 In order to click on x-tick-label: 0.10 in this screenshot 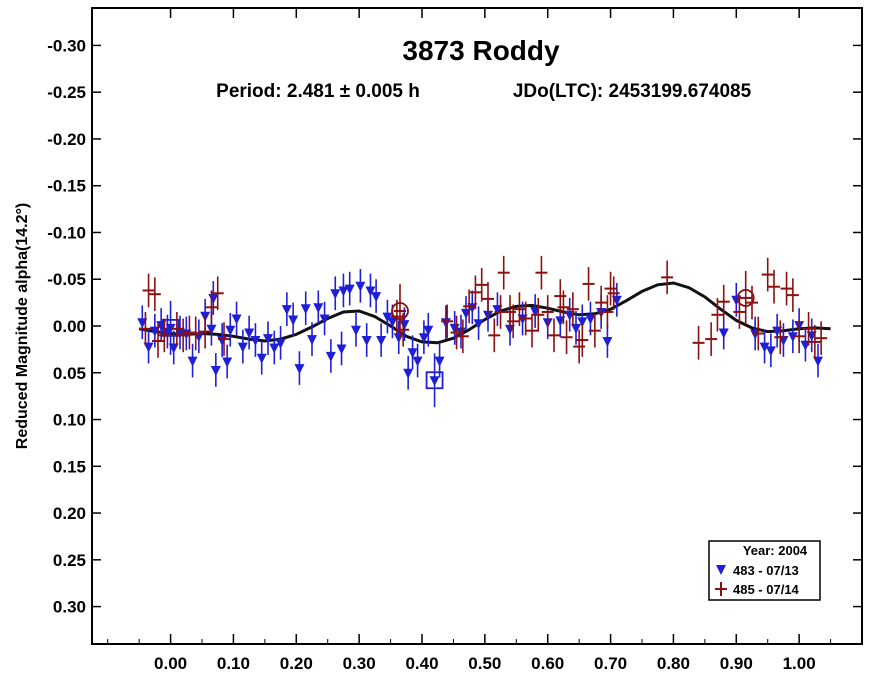, I will do `click(233, 663)`.